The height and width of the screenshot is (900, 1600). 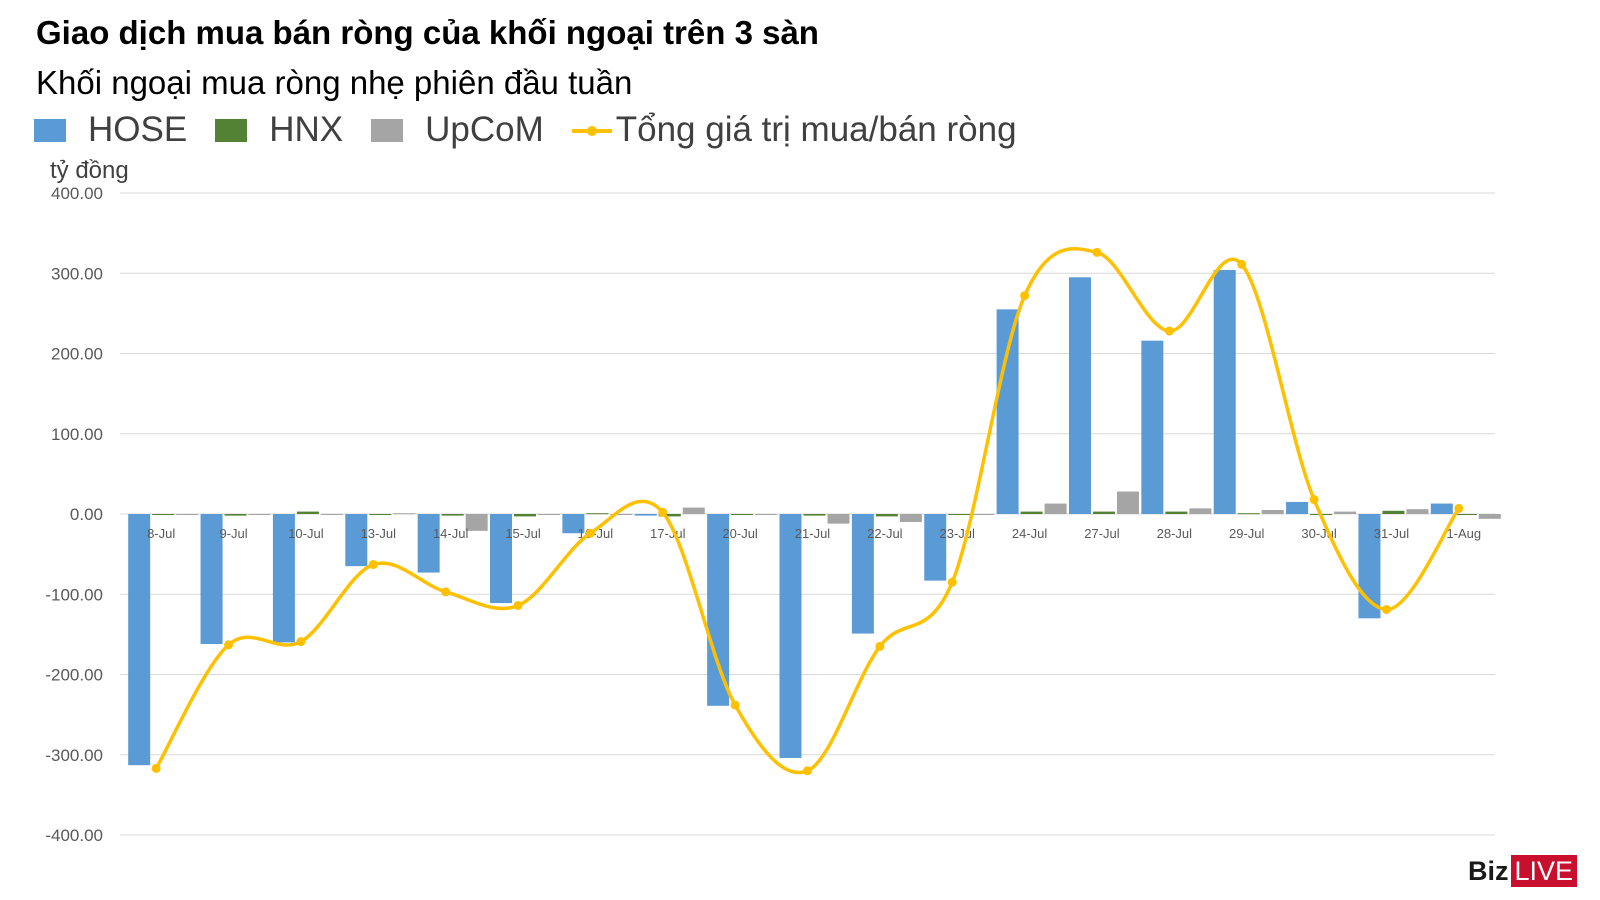 What do you see at coordinates (886, 515) in the screenshot?
I see `bar-hnx-22-Jul` at bounding box center [886, 515].